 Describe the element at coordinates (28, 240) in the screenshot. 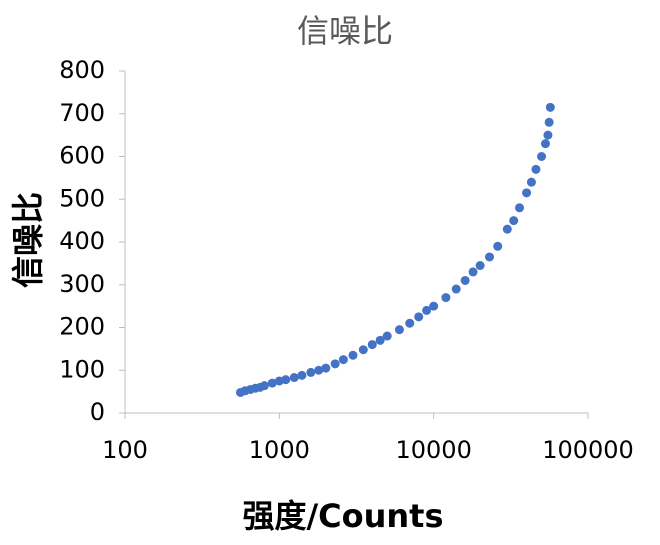

I see `y-axis-label: 信噪比` at that location.